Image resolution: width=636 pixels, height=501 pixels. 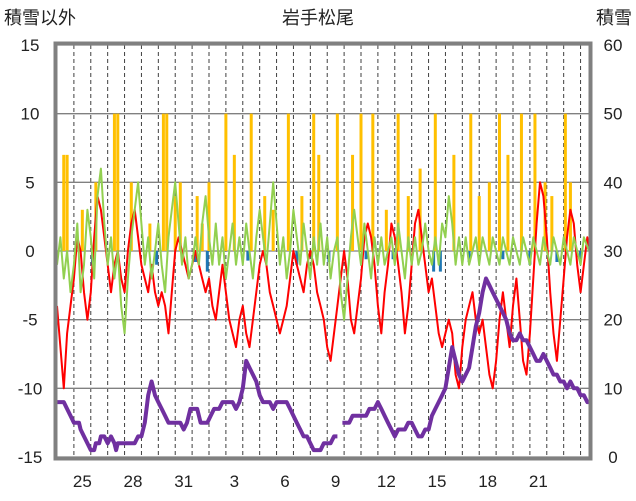 I want to click on x-tick-label: 21, so click(x=538, y=481).